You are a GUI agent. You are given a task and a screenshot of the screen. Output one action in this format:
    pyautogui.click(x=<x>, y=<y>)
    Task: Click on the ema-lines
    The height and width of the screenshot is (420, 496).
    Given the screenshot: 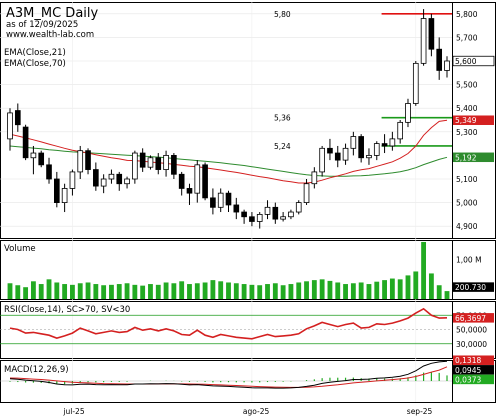 What is the action you would take?
    pyautogui.click(x=228, y=151)
    